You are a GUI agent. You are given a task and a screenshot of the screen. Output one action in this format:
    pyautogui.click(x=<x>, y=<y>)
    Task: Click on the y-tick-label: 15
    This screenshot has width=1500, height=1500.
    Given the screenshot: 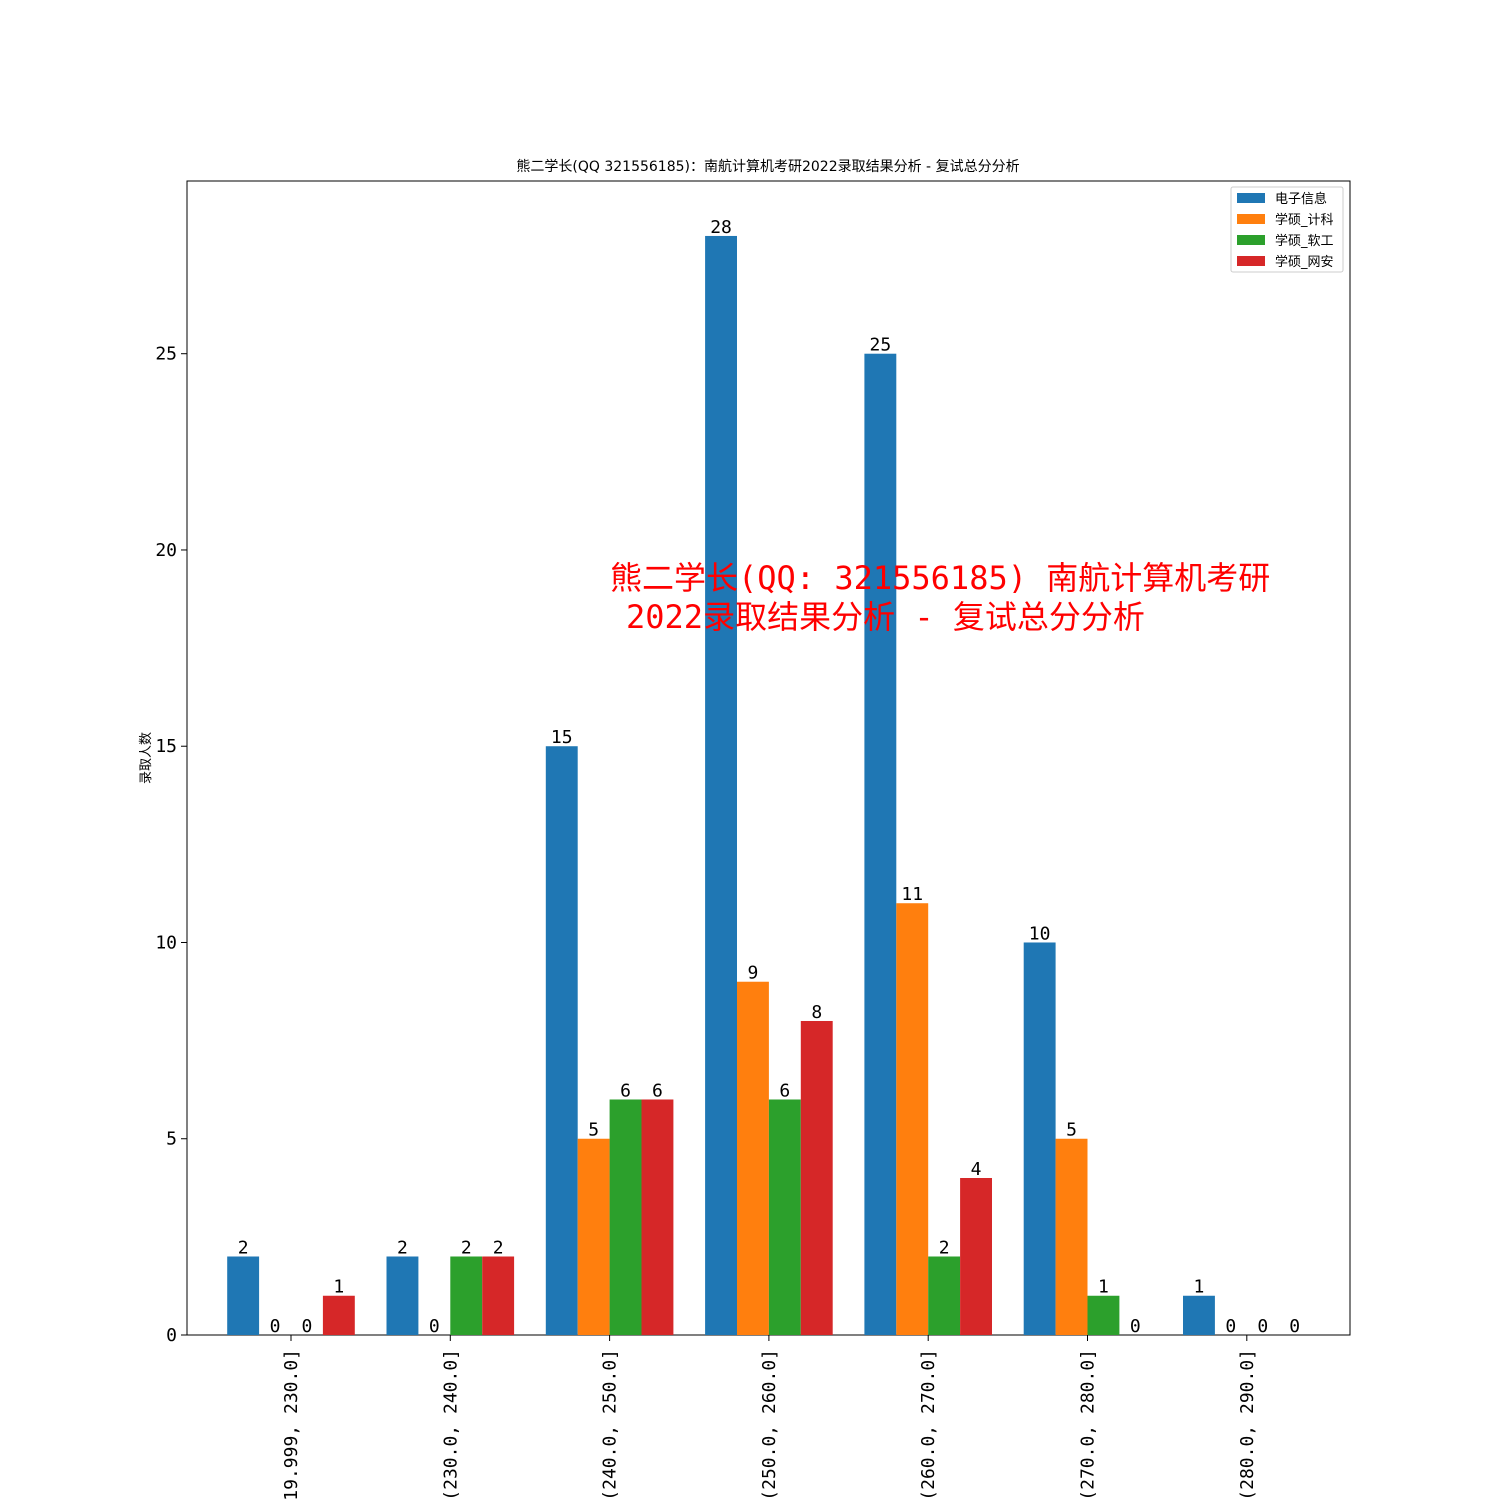 What is the action you would take?
    pyautogui.click(x=166, y=746)
    